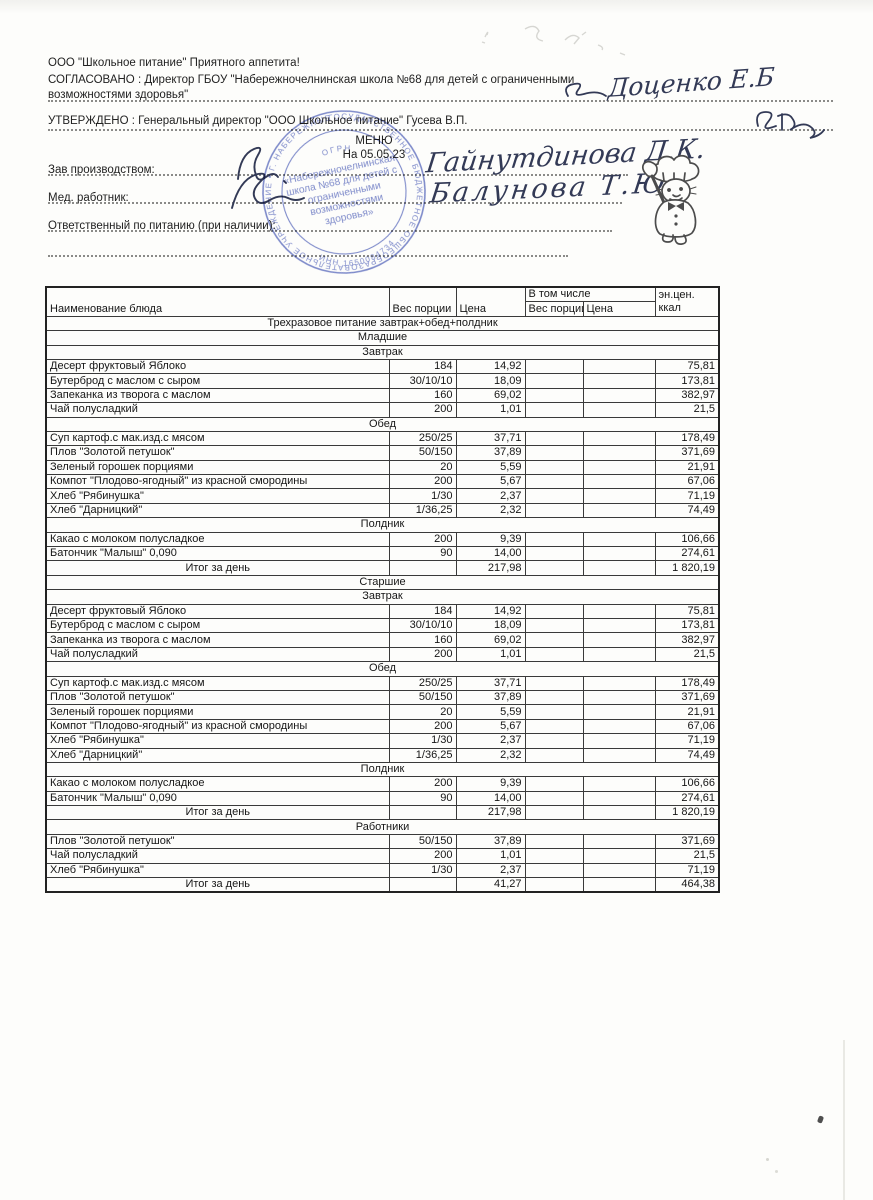 The height and width of the screenshot is (1200, 873). I want to click on total-label-cell: Итог за день, so click(217, 568).